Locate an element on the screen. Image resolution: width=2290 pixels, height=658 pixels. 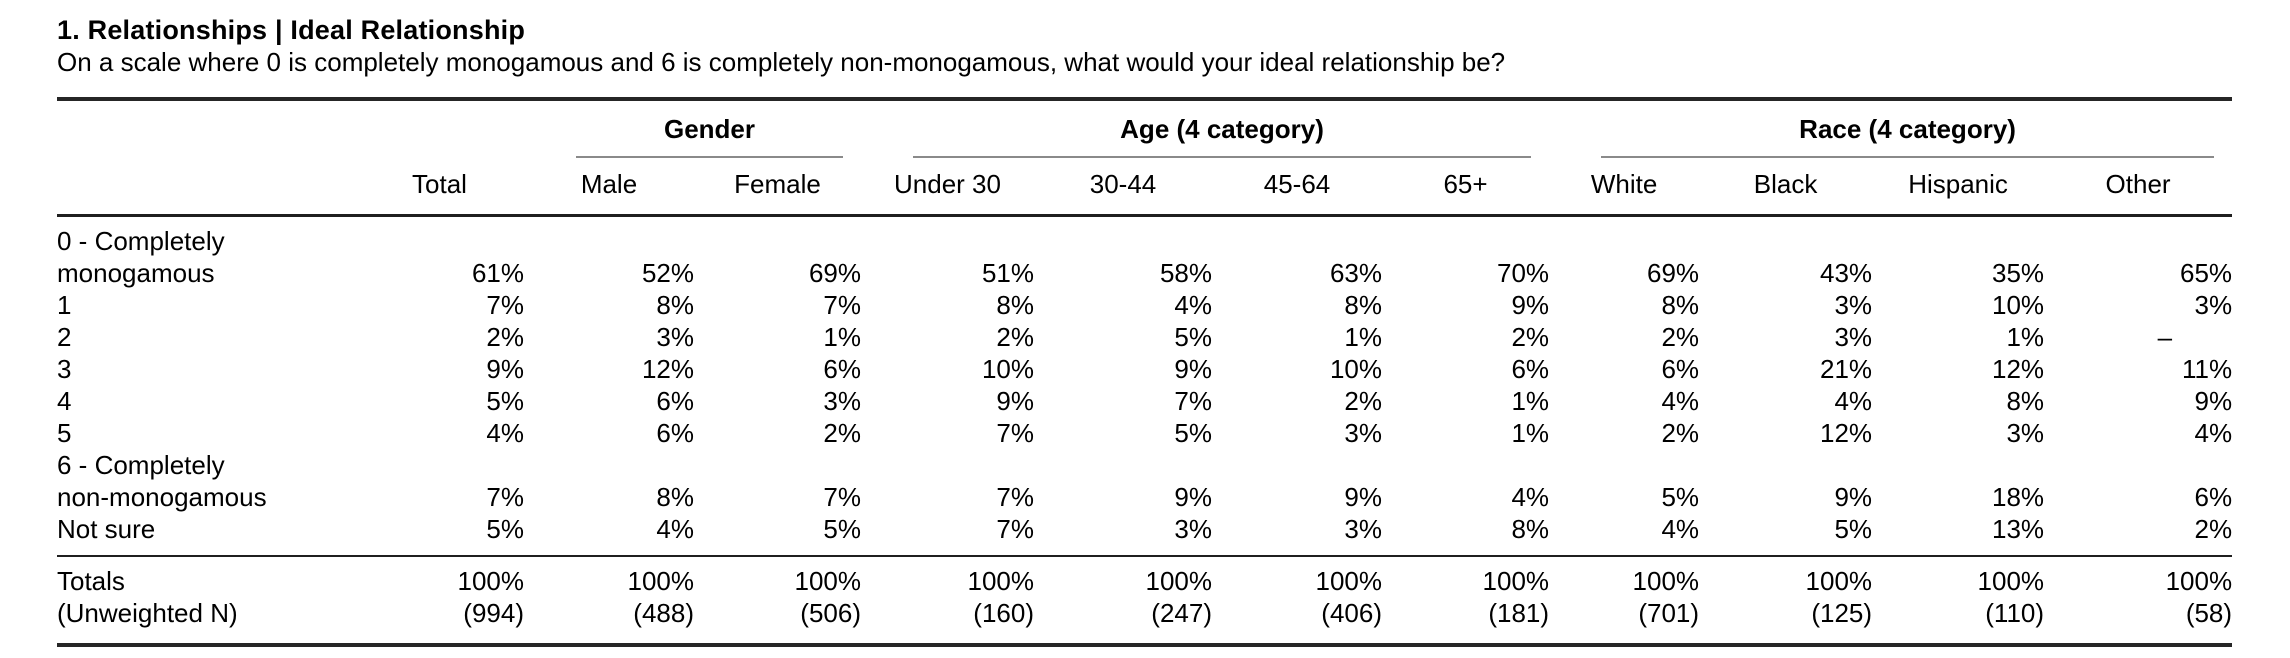
table-cell: (110) is located at coordinates (1958, 622).